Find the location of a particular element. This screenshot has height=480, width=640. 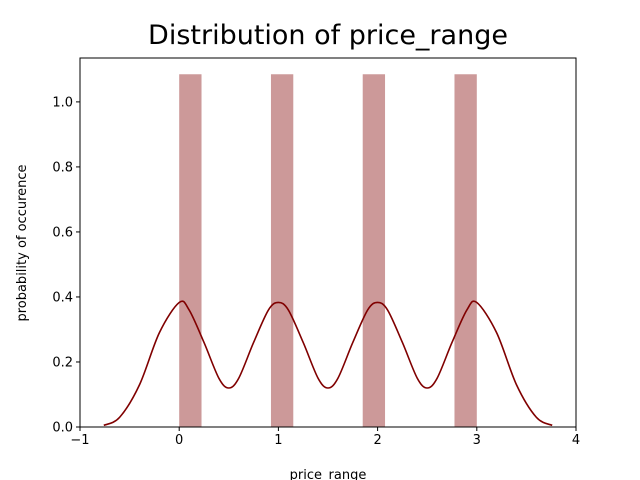

x-axis: −1 0 1 2 3 4 is located at coordinates (325, 437).